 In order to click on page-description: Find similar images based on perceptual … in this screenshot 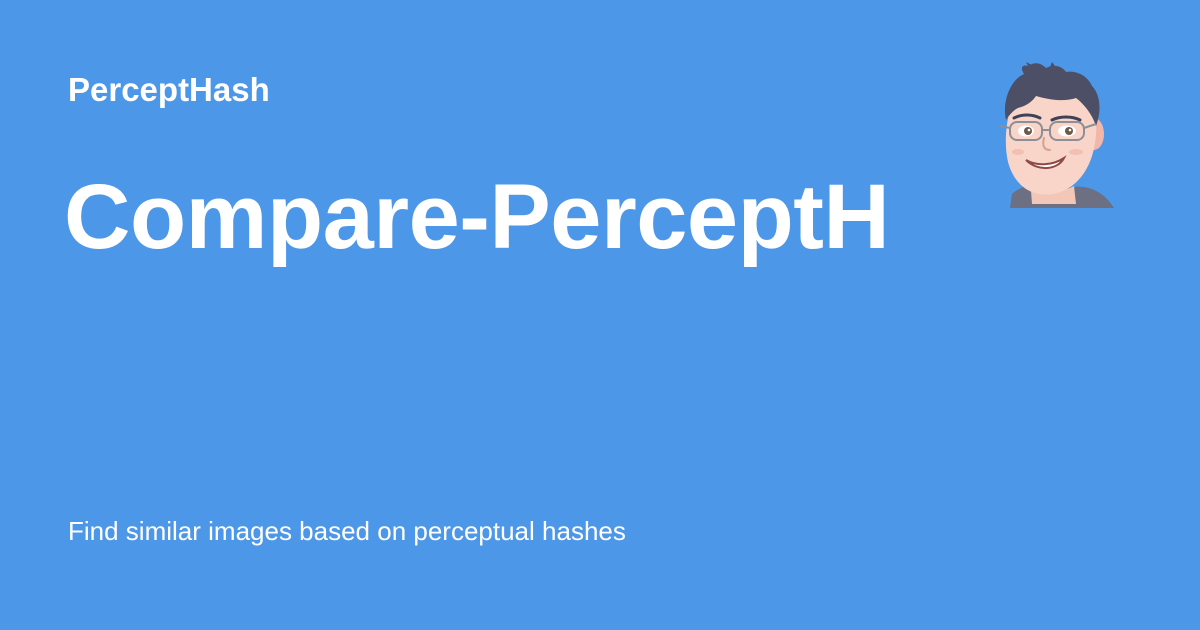, I will do `click(347, 531)`.